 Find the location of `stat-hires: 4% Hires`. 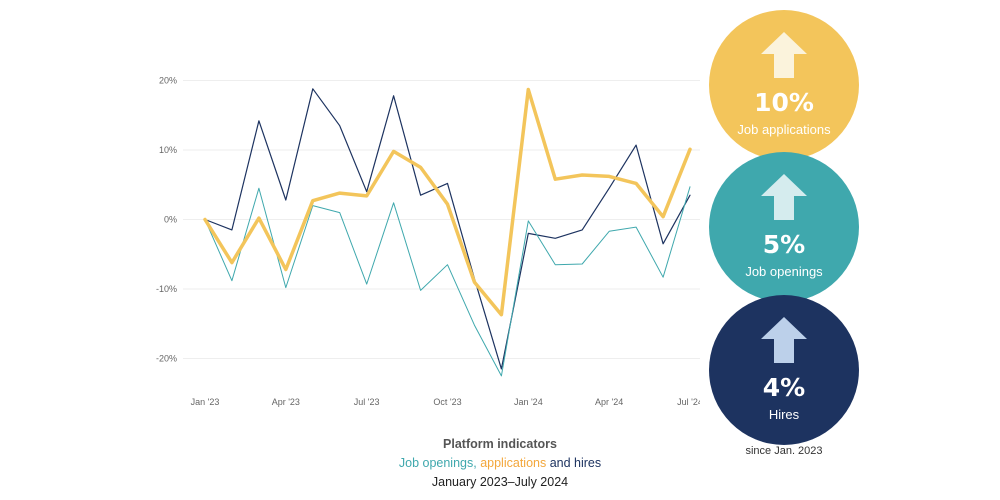

stat-hires: 4% Hires is located at coordinates (784, 370).